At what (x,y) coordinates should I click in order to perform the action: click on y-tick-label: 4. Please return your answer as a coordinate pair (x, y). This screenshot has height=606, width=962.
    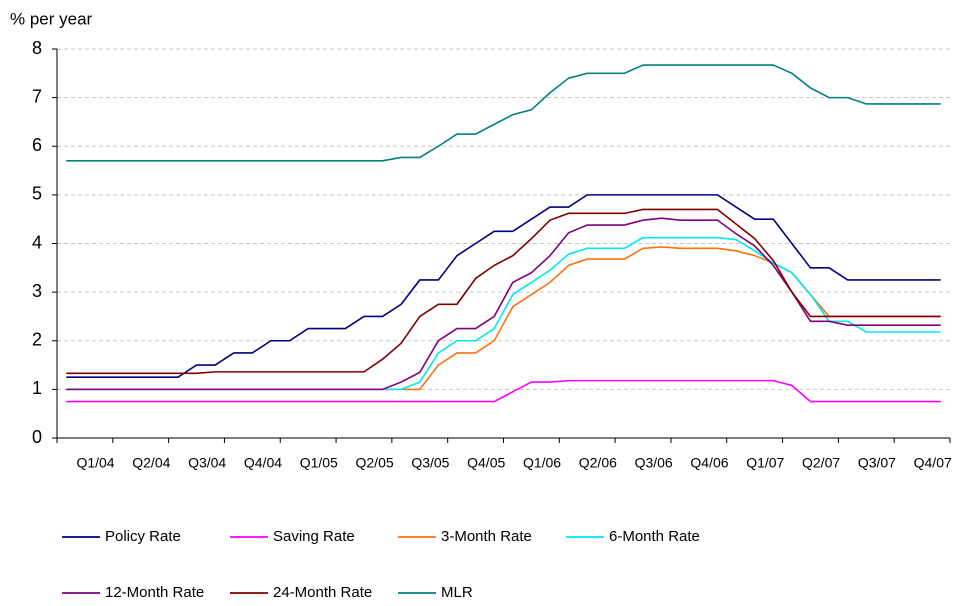
    Looking at the image, I should click on (37, 242).